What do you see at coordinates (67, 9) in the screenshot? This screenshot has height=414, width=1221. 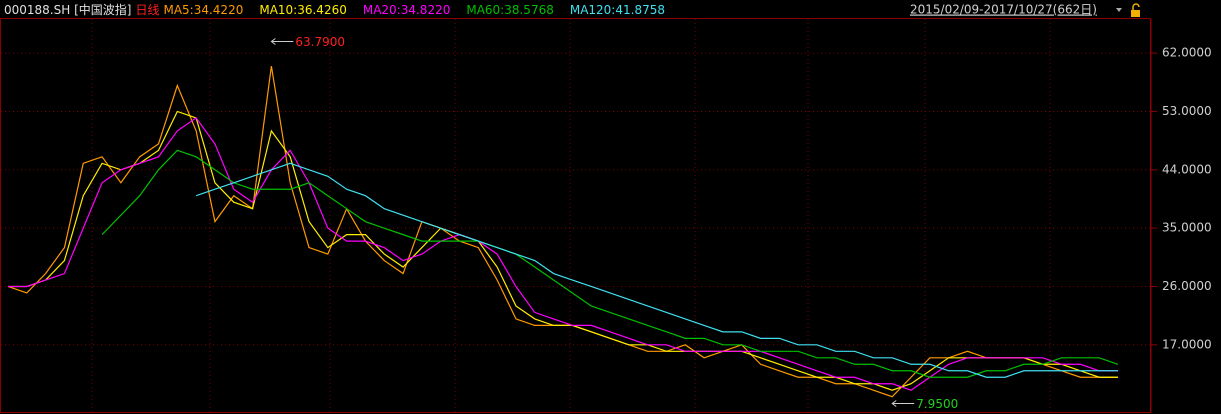 I see `title: 000188.SH [中国波指]` at bounding box center [67, 9].